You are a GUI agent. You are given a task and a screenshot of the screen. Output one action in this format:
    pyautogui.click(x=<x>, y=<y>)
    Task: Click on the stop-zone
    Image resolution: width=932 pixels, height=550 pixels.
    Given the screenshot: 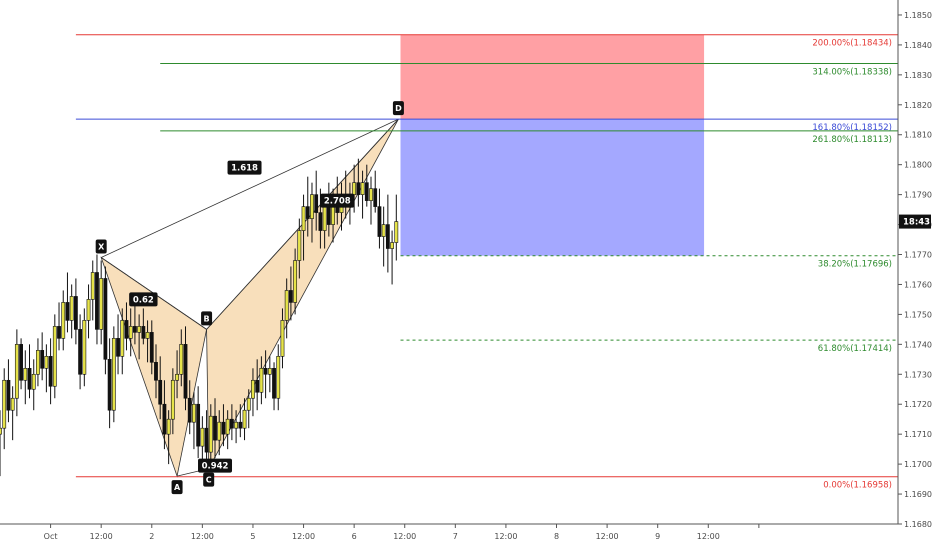 What is the action you would take?
    pyautogui.click(x=552, y=77)
    